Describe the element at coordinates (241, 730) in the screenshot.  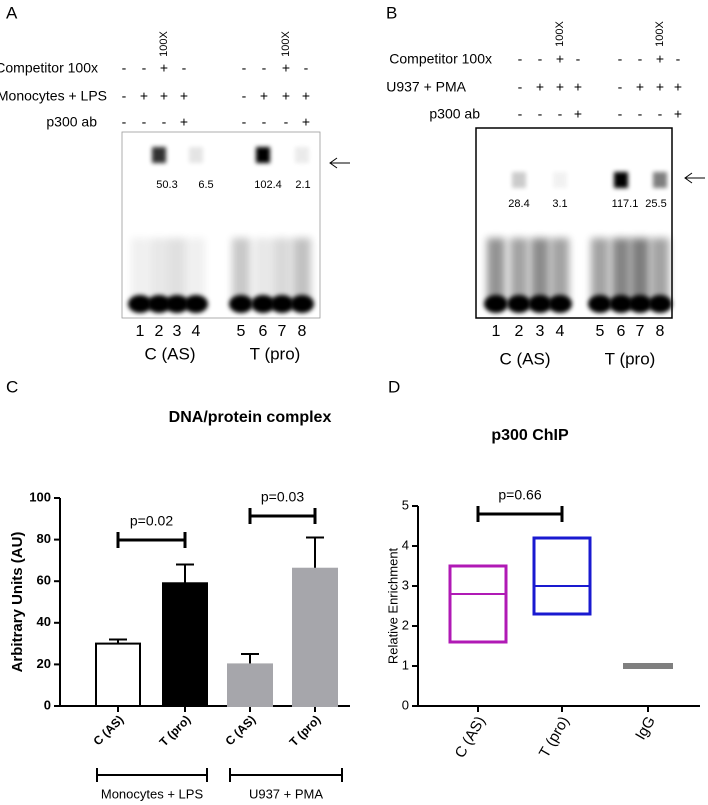
I see `x-tick-label: C (AS)` at that location.